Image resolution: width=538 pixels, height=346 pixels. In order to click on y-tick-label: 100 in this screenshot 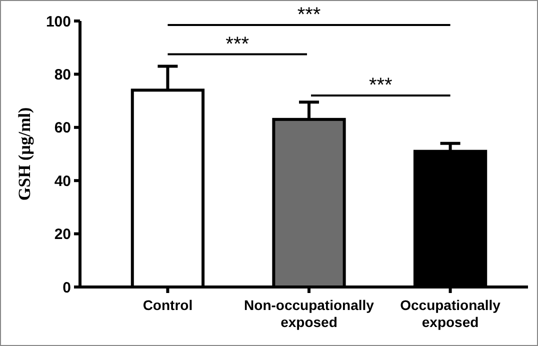, I will do `click(58, 21)`.